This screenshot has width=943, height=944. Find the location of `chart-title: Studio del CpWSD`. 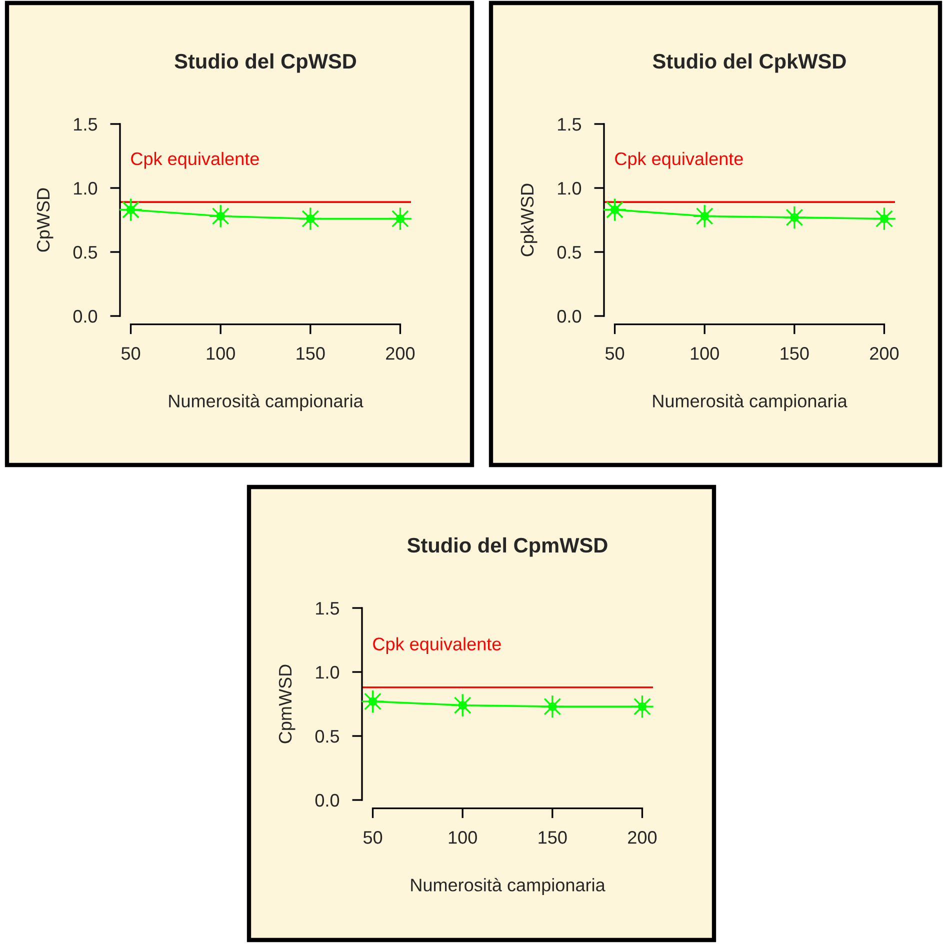

chart-title: Studio del CpWSD is located at coordinates (265, 63).